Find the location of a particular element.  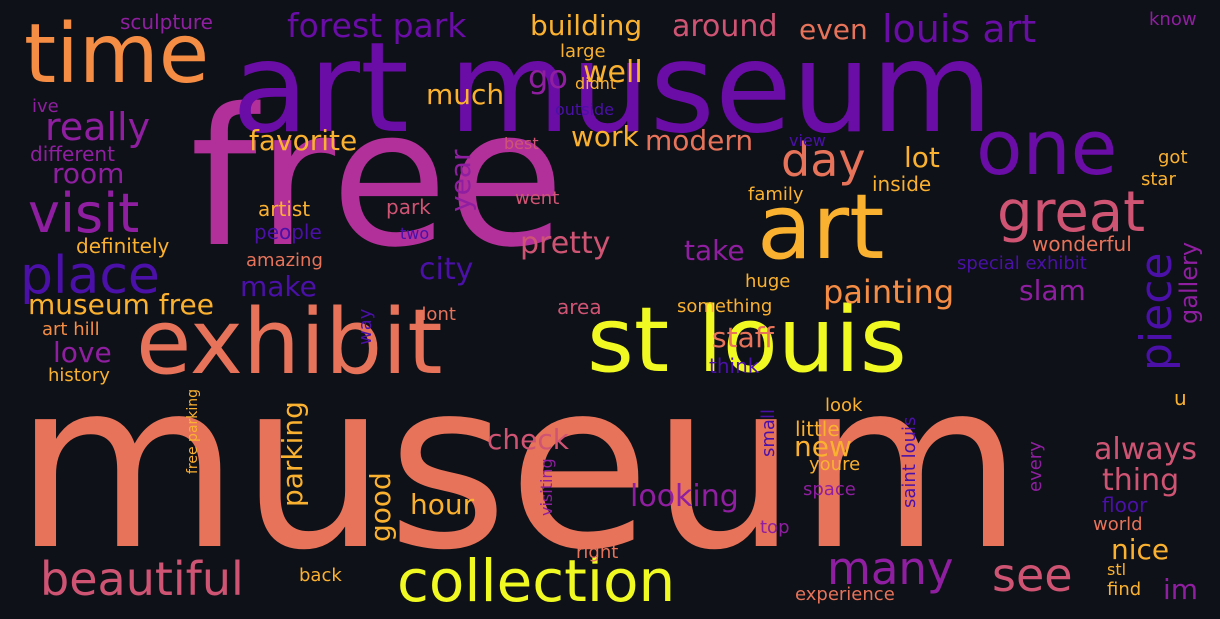

word-slam: slam is located at coordinates (1052, 290).